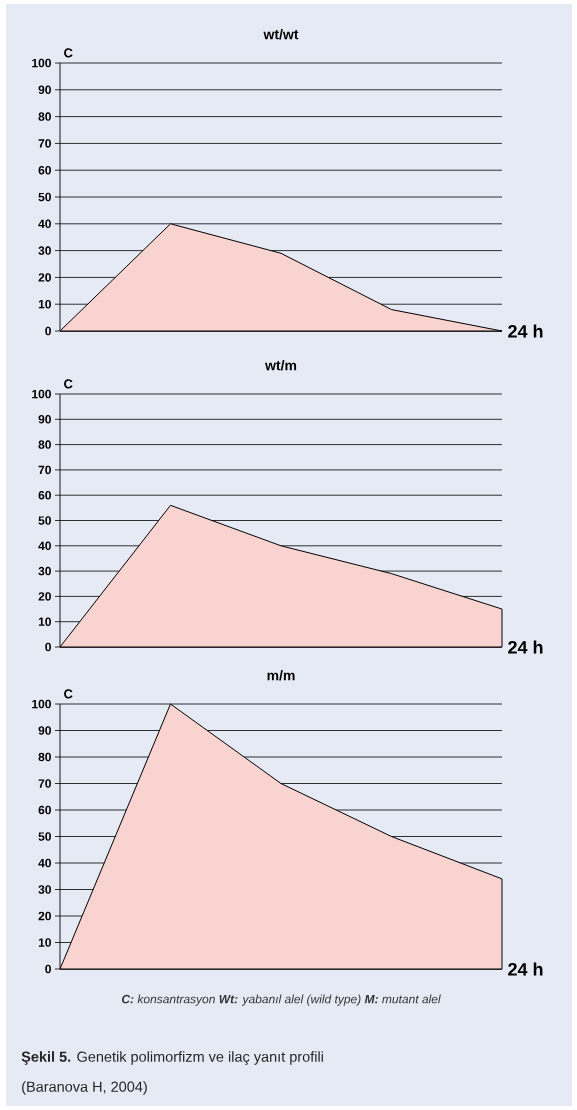 The height and width of the screenshot is (1110, 577). Describe the element at coordinates (84, 1088) in the screenshot. I see `text: (Baranova H, 2004)` at that location.